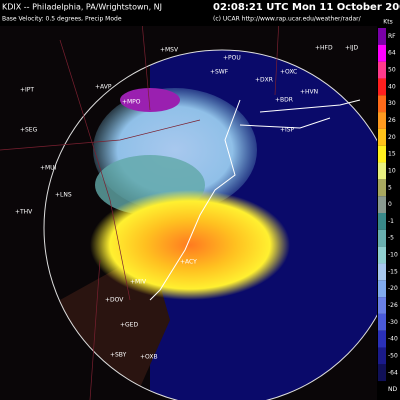 The image size is (400, 400). Describe the element at coordinates (131, 325) in the screenshot. I see `place-label: GED` at that location.